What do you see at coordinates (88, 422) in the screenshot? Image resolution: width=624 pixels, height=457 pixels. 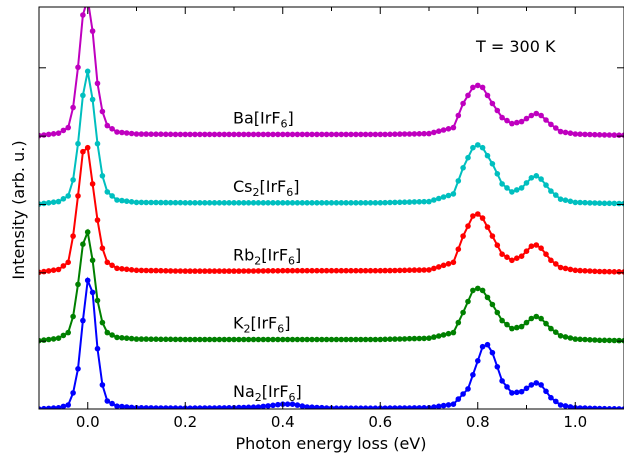 I see `x-tick-label: 0.0` at bounding box center [88, 422].